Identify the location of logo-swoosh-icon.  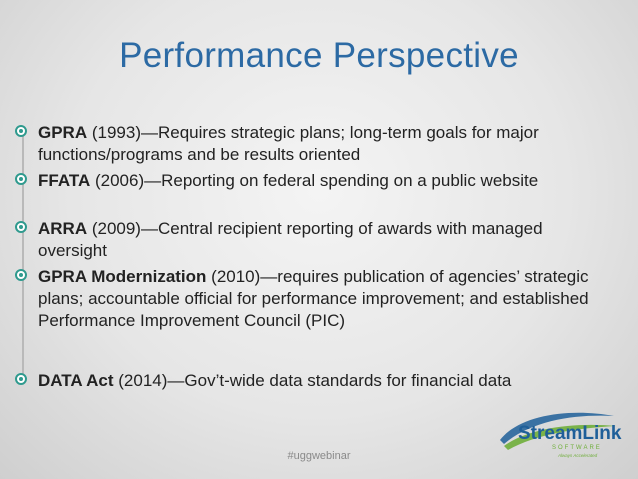
(558, 431).